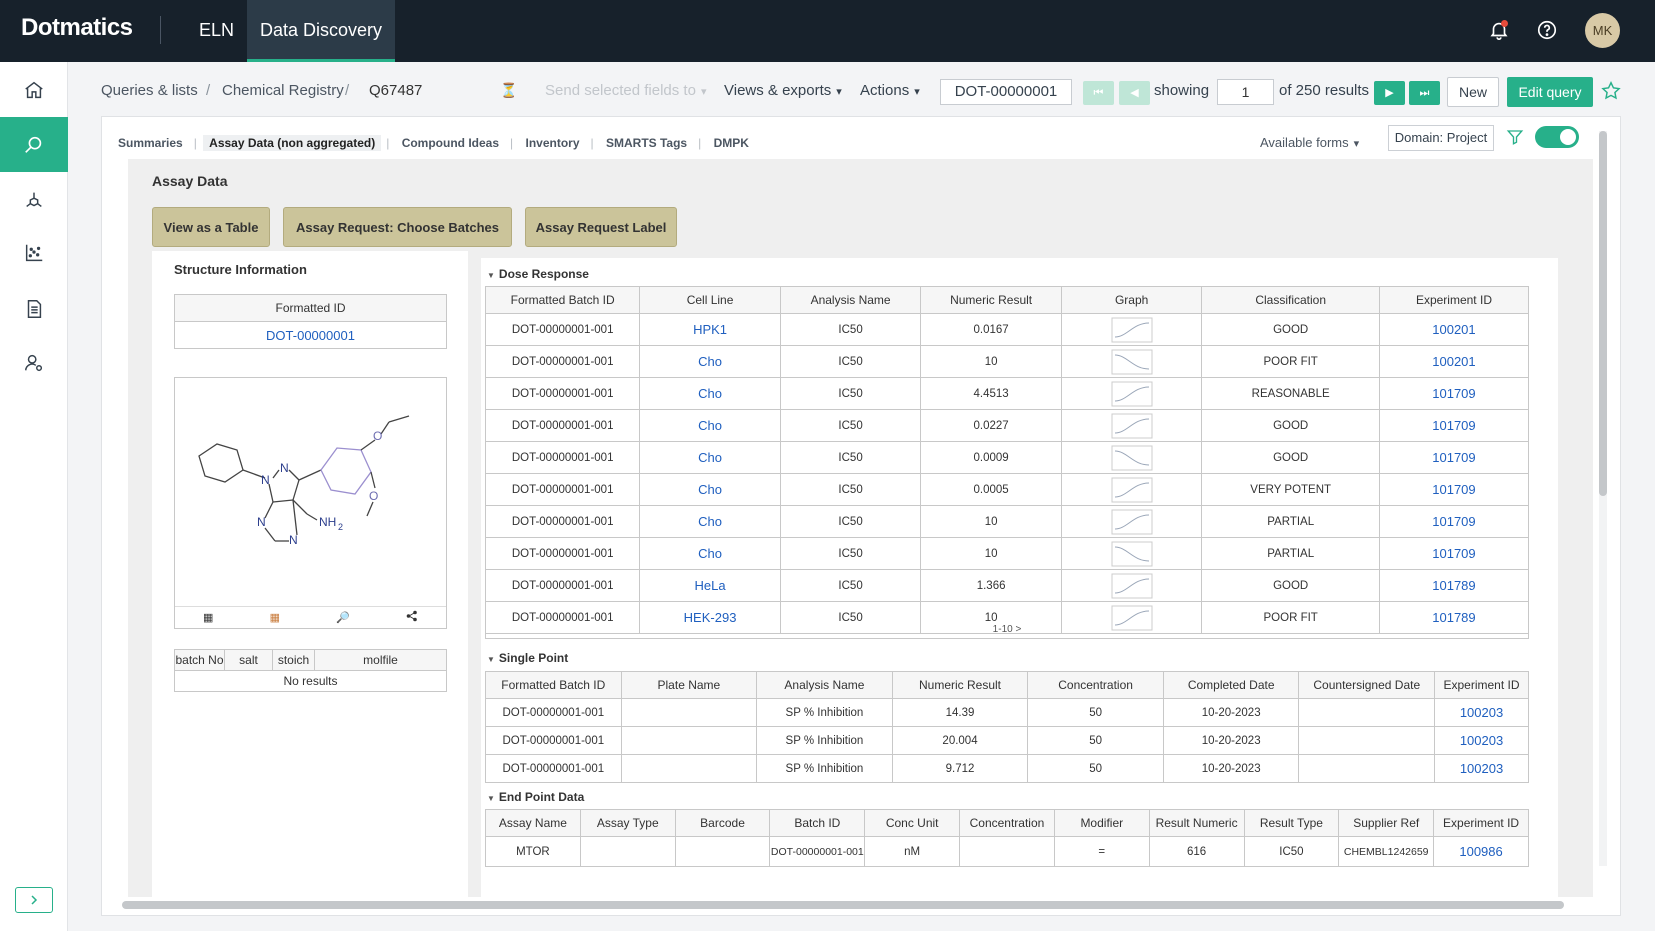 This screenshot has width=1655, height=931. Describe the element at coordinates (601, 227) in the screenshot. I see `assay-request-label-button: Assay Request Label` at that location.